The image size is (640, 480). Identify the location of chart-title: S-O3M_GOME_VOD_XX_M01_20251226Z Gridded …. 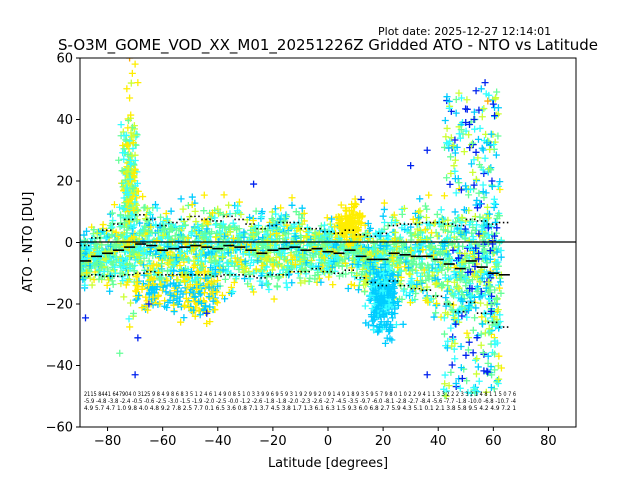
(328, 45).